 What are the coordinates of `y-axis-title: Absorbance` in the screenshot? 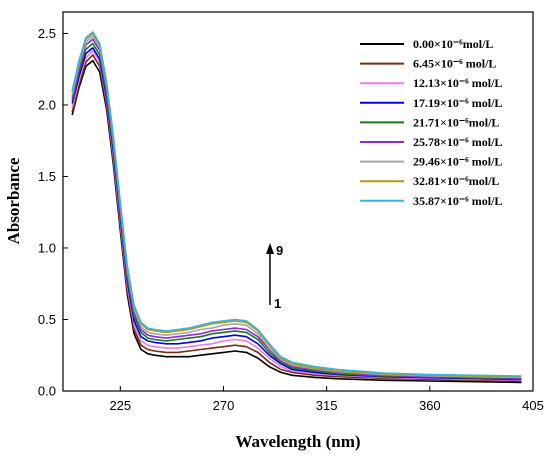 It's located at (13, 200).